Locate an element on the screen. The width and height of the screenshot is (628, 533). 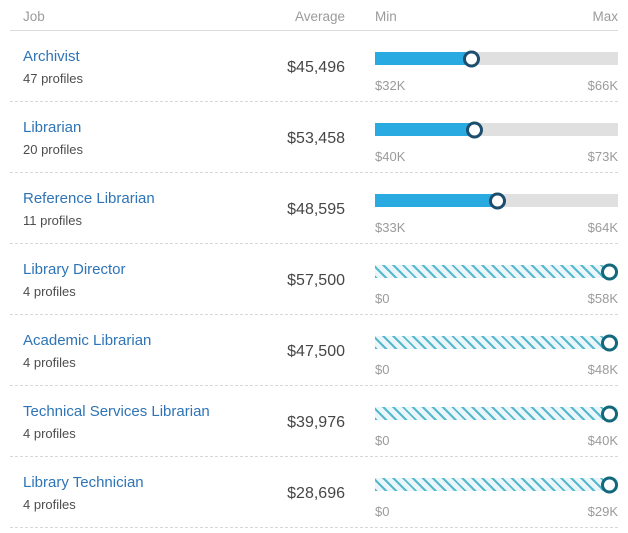
job-cell: Academic Librarian 4 profiles is located at coordinates (125, 358).